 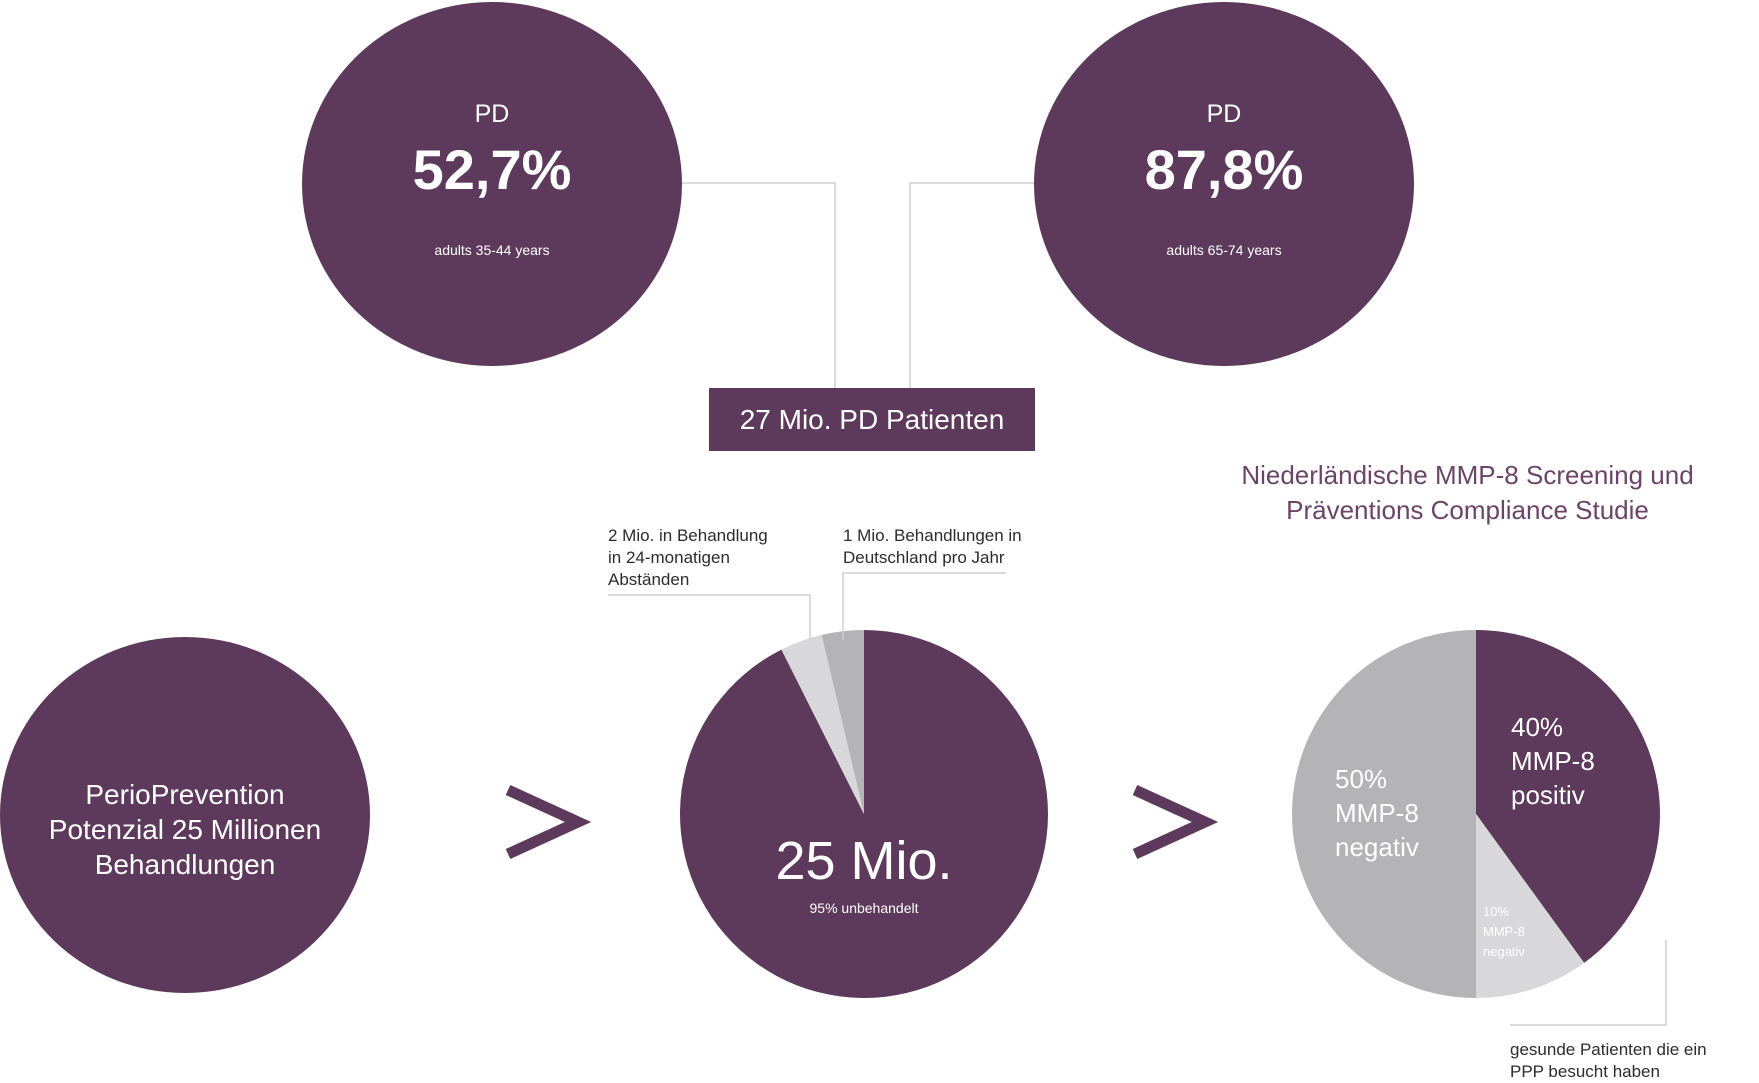 I want to click on note-behandlung-line-1: 2 Mio. in Behandlung, so click(x=688, y=535).